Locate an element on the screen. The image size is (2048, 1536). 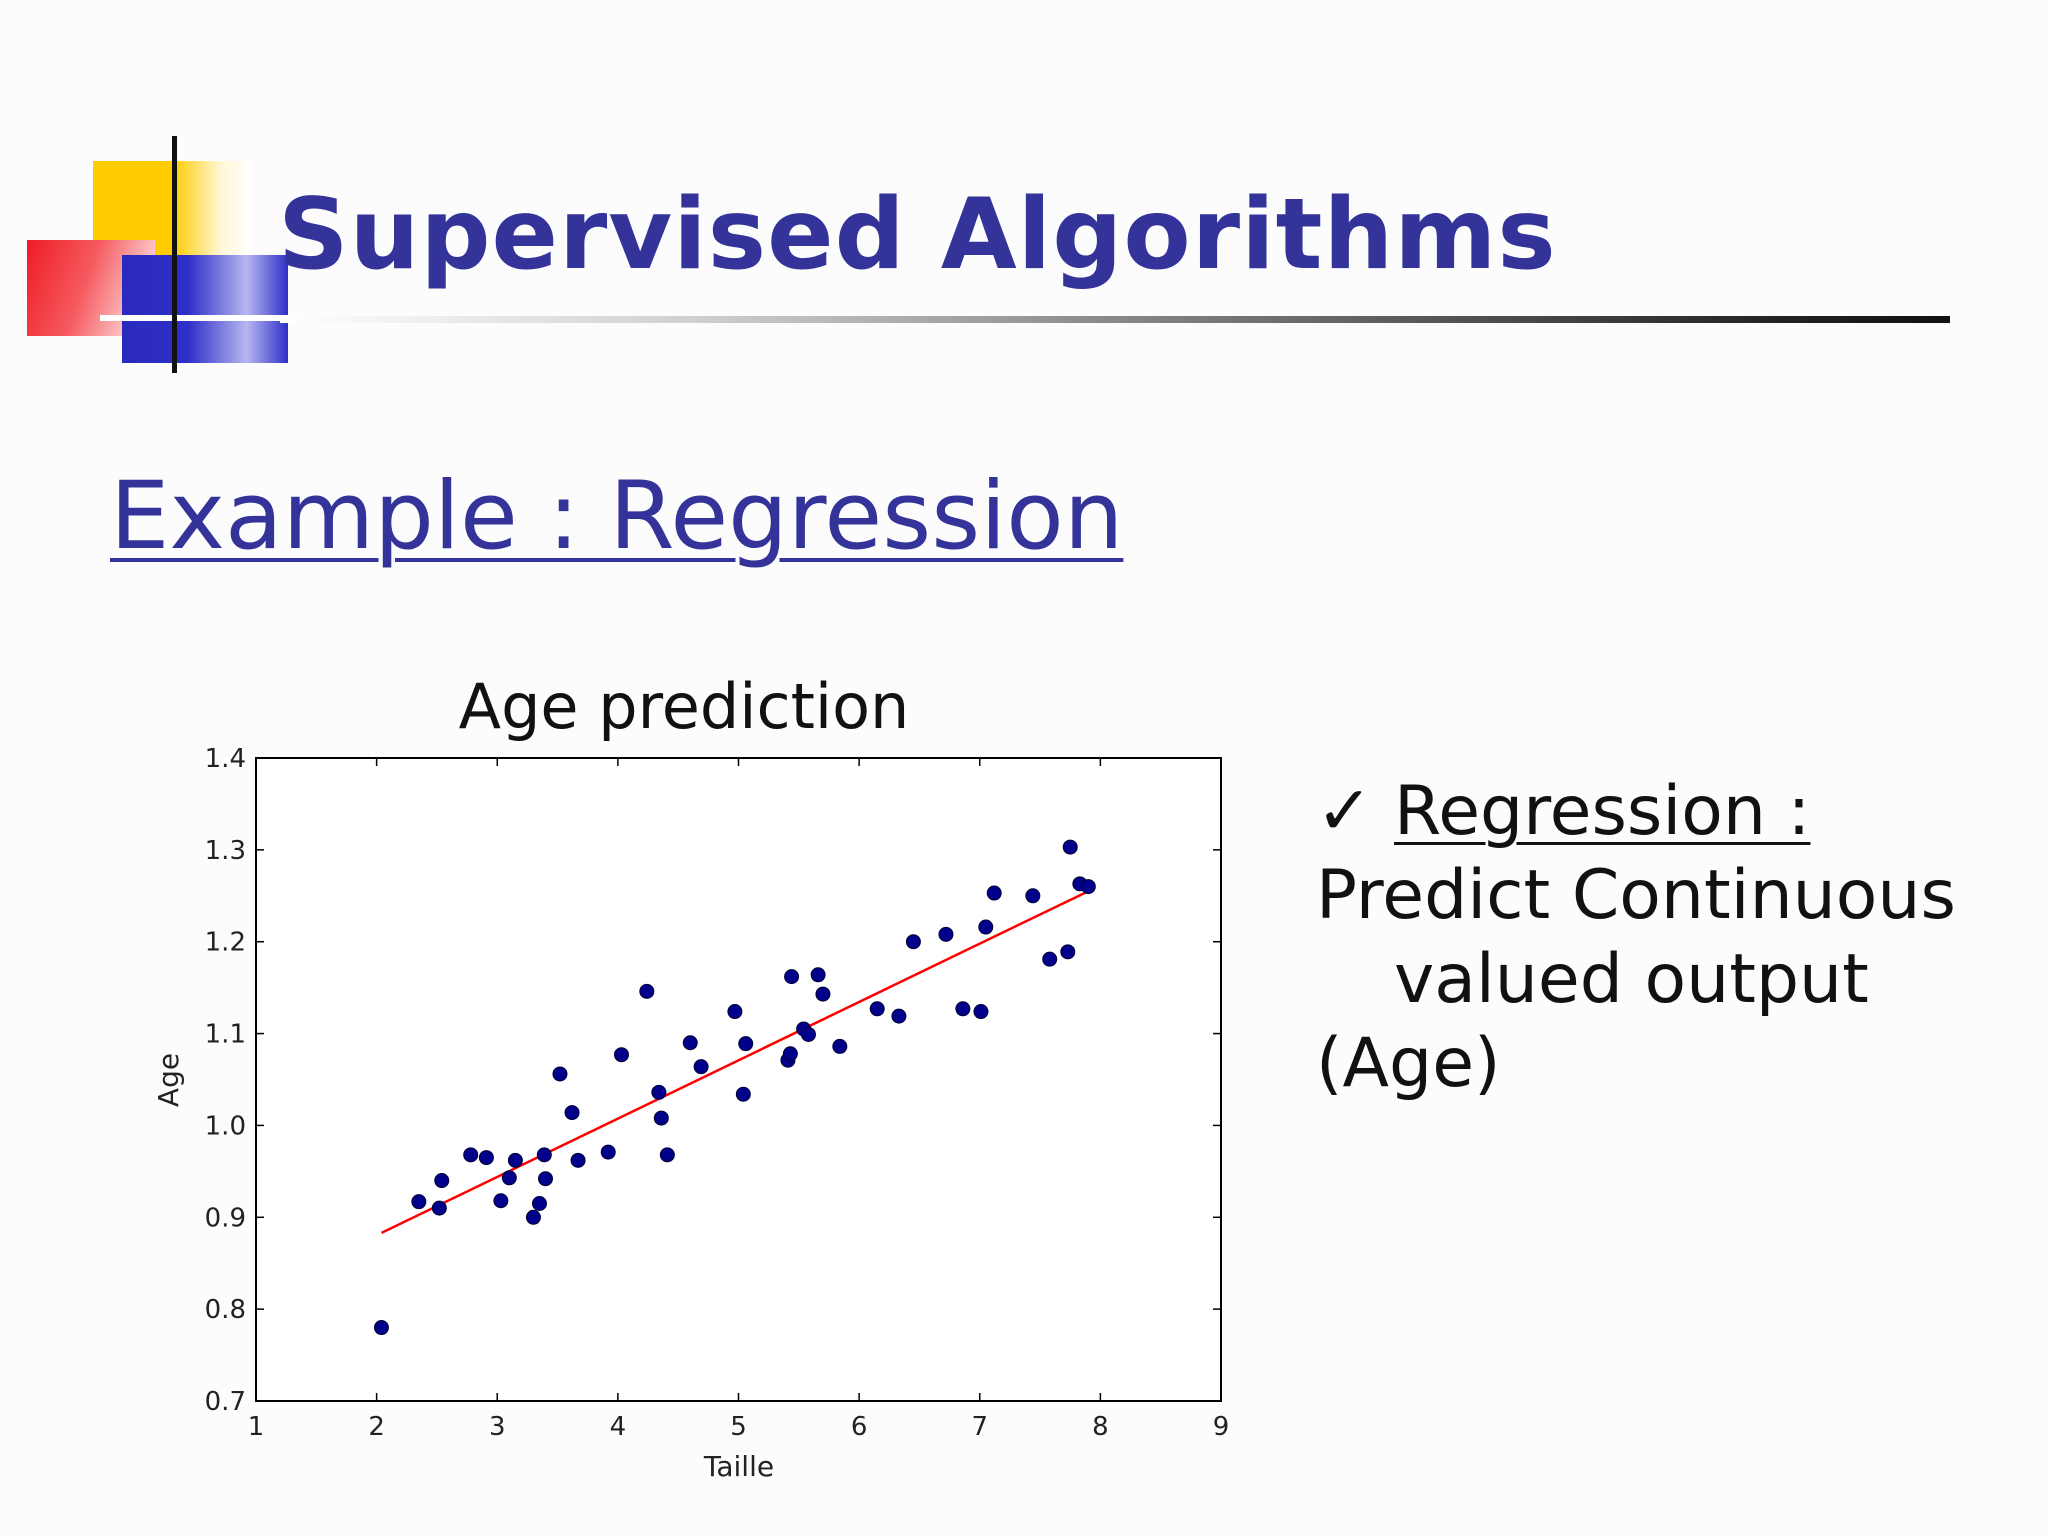
y-tick-label: 0.8 is located at coordinates (225, 1310).